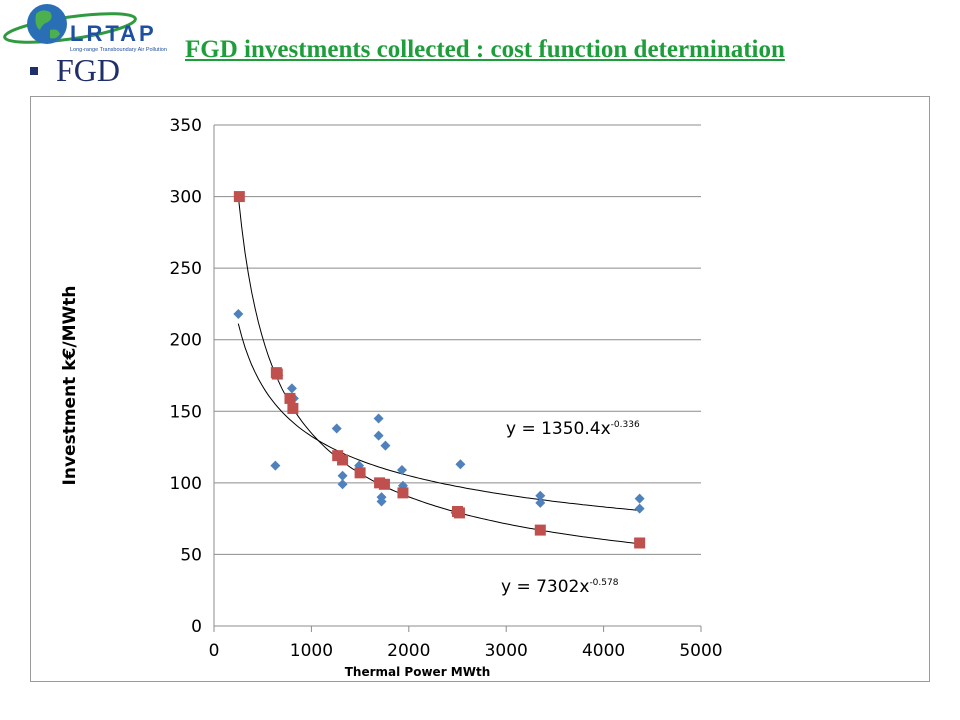 Image resolution: width=960 pixels, height=720 pixels. What do you see at coordinates (34, 70) in the screenshot?
I see `bullet-square-icon` at bounding box center [34, 70].